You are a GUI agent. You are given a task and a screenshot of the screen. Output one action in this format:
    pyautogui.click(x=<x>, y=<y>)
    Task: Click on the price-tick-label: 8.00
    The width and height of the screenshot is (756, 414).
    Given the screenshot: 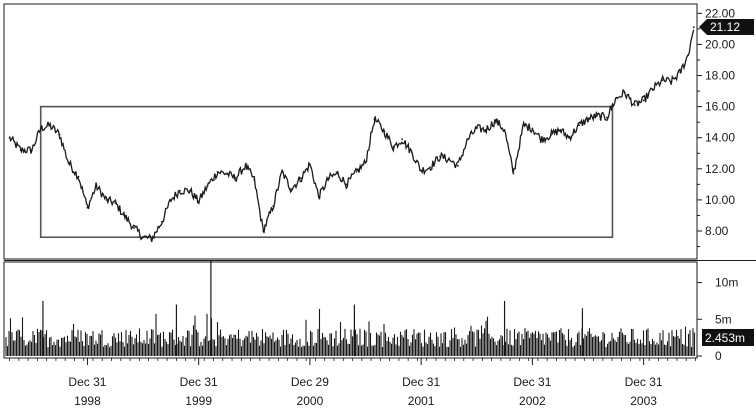 What is the action you would take?
    pyautogui.click(x=717, y=231)
    